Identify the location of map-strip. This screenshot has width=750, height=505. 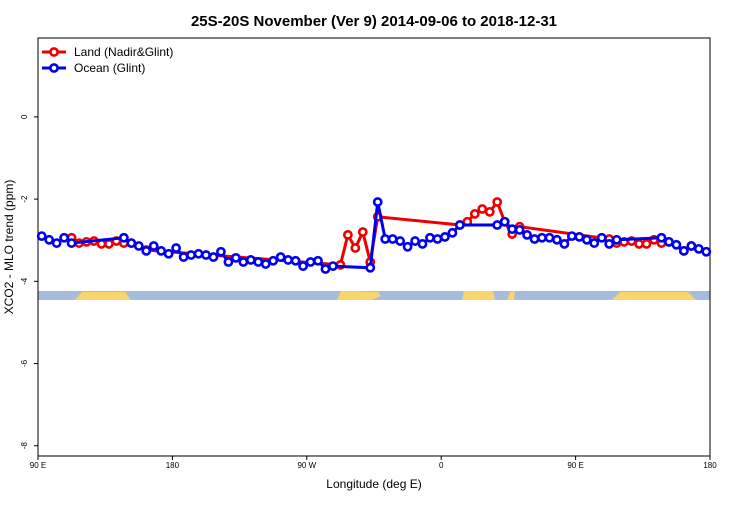
(374, 295).